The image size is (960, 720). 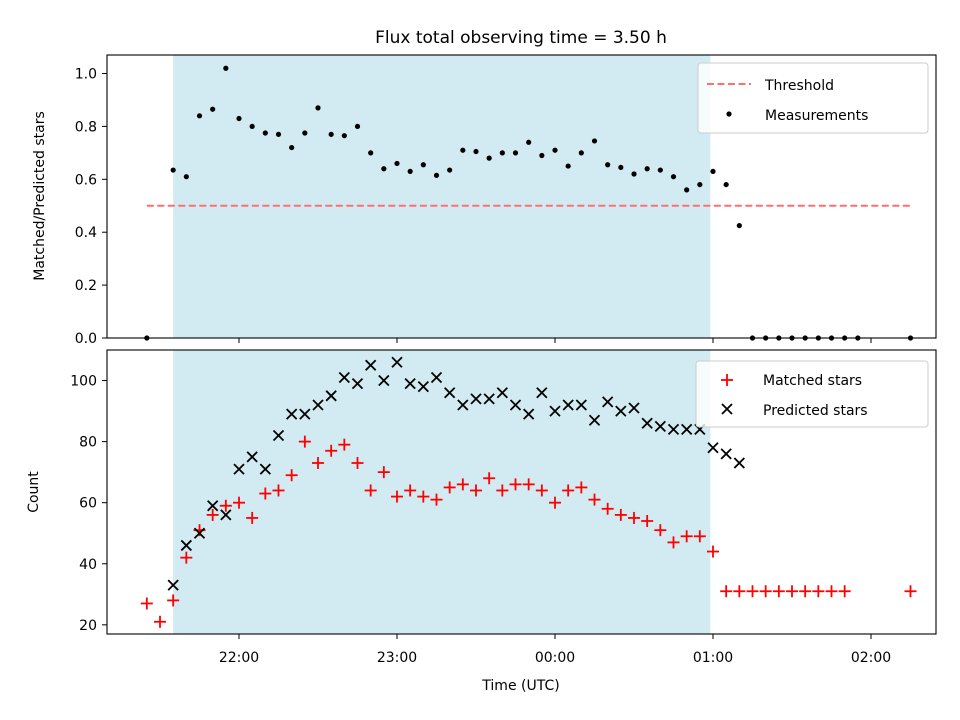 What do you see at coordinates (86, 286) in the screenshot?
I see `y-tick-label: 0.2` at bounding box center [86, 286].